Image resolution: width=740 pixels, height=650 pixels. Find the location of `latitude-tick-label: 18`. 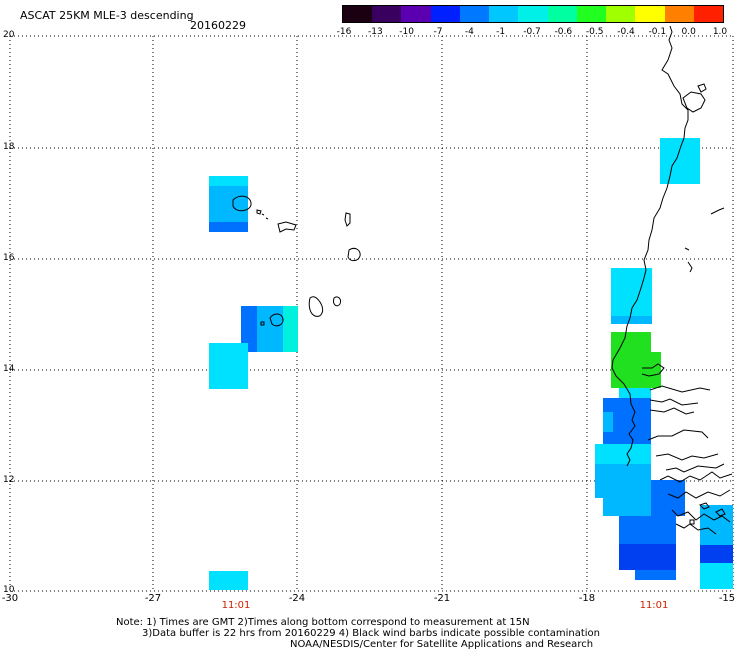

latitude-tick-label: 18 is located at coordinates (9, 147).